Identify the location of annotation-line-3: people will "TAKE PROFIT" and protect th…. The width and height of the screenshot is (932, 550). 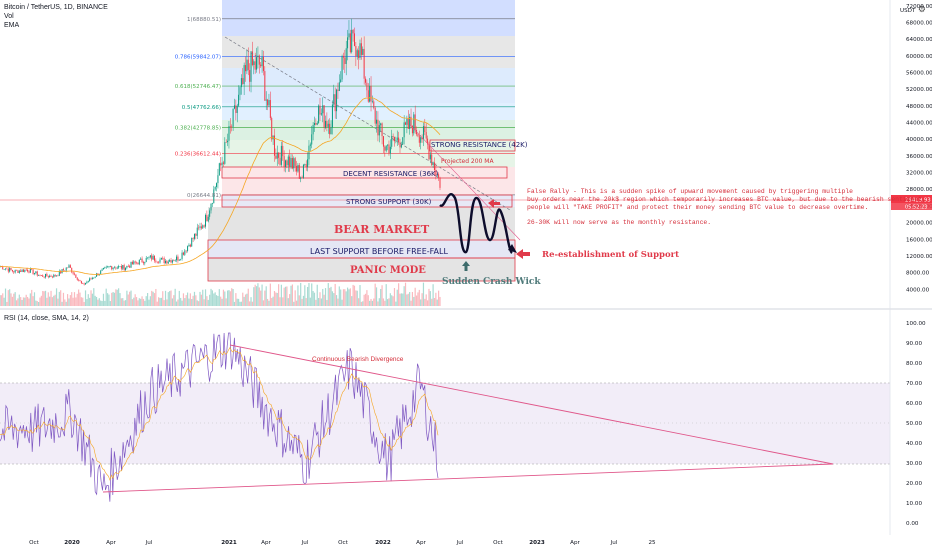
(697, 207).